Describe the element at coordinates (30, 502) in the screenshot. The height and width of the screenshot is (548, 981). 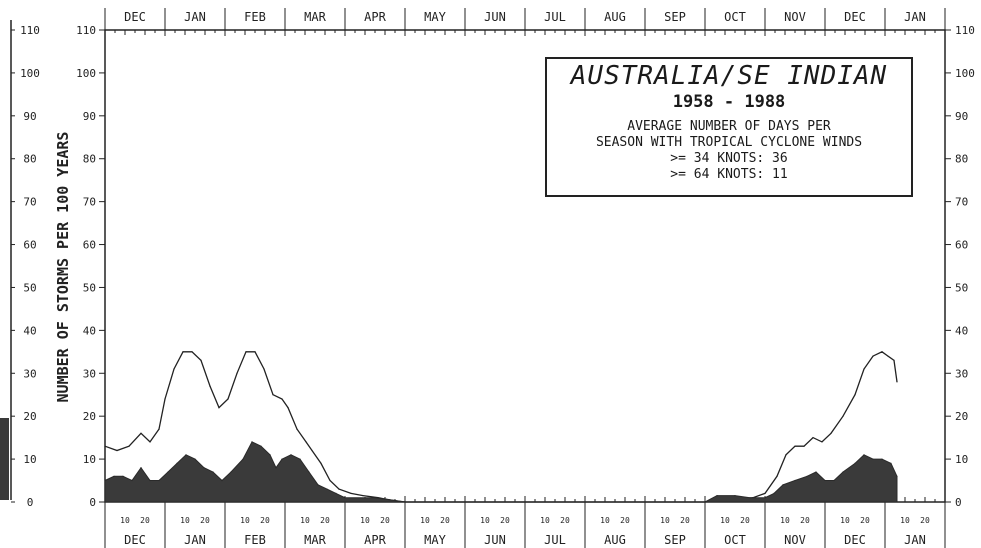
I see `neighbor-y-tick-label: 0` at that location.